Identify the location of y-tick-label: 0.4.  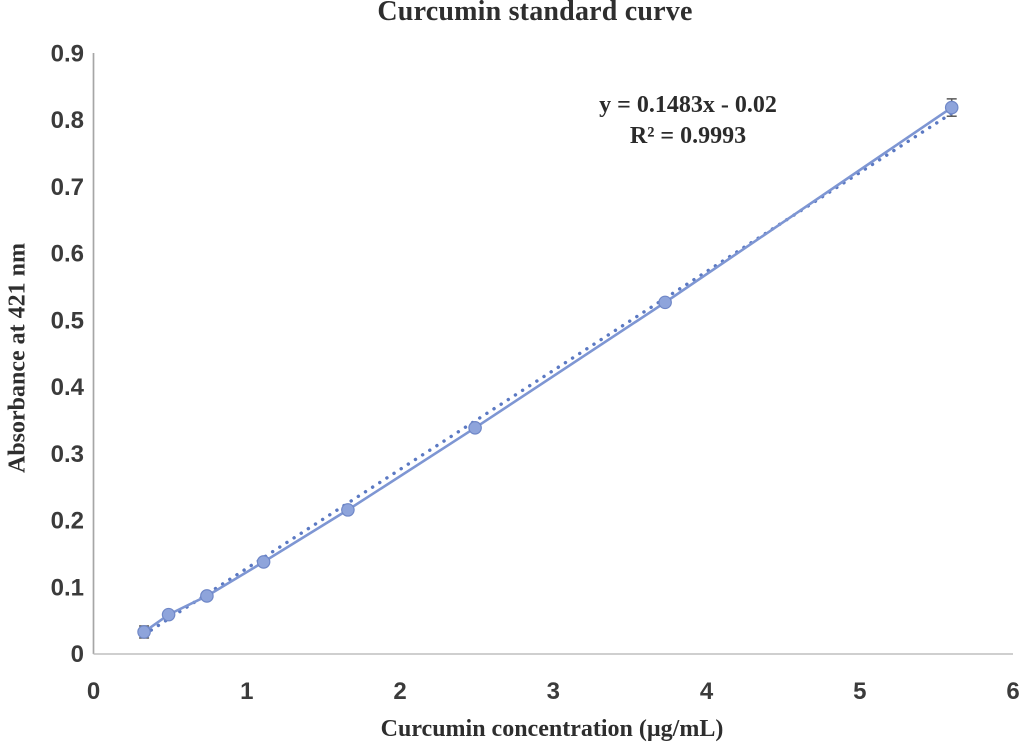
(68, 387).